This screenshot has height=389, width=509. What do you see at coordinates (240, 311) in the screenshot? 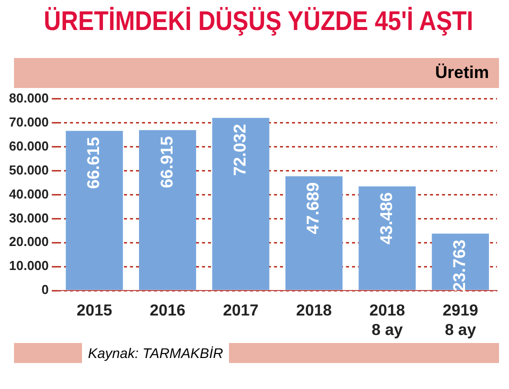
I see `x-tick-label: 2017` at bounding box center [240, 311].